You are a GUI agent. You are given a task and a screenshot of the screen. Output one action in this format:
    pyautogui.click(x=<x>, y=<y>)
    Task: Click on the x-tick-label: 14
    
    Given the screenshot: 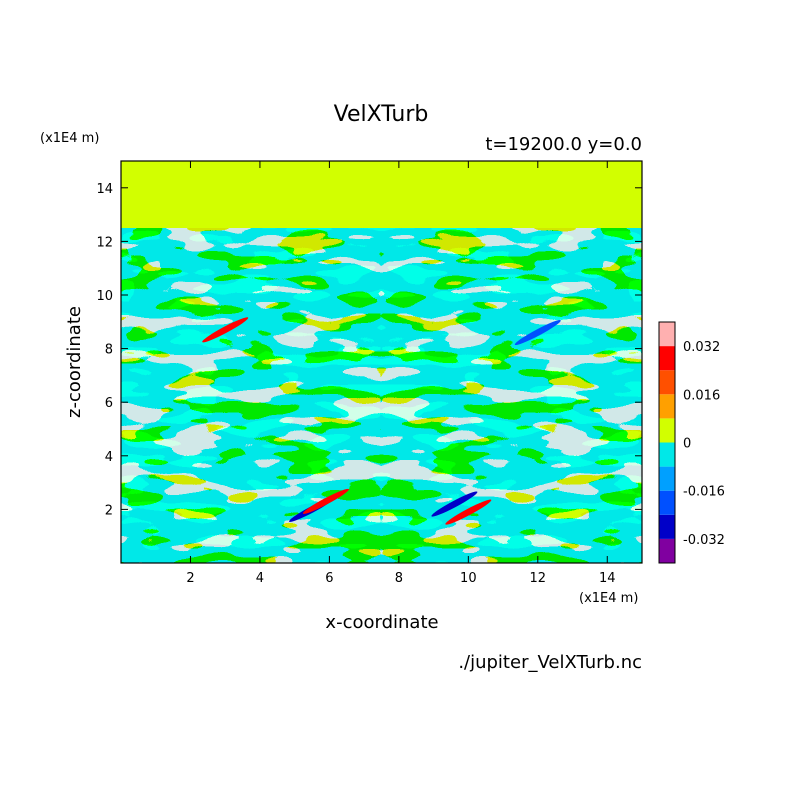 What is the action you would take?
    pyautogui.click(x=607, y=578)
    